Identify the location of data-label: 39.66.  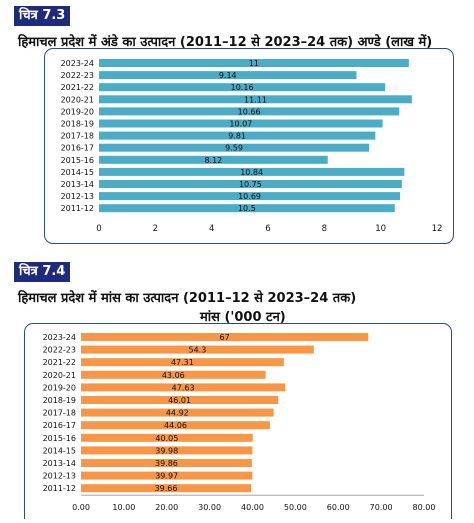
(166, 488).